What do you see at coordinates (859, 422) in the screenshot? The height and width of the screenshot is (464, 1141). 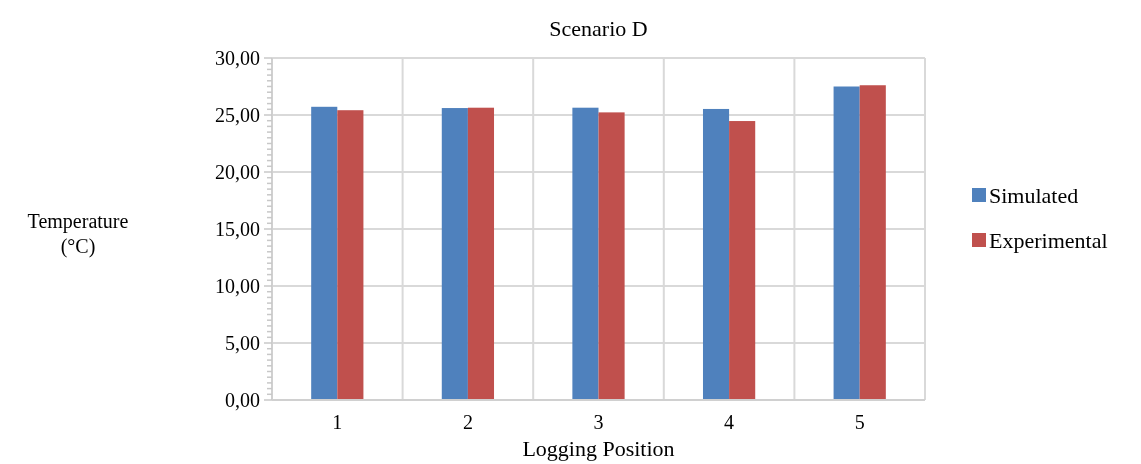 I see `x-tick-label: 5` at bounding box center [859, 422].